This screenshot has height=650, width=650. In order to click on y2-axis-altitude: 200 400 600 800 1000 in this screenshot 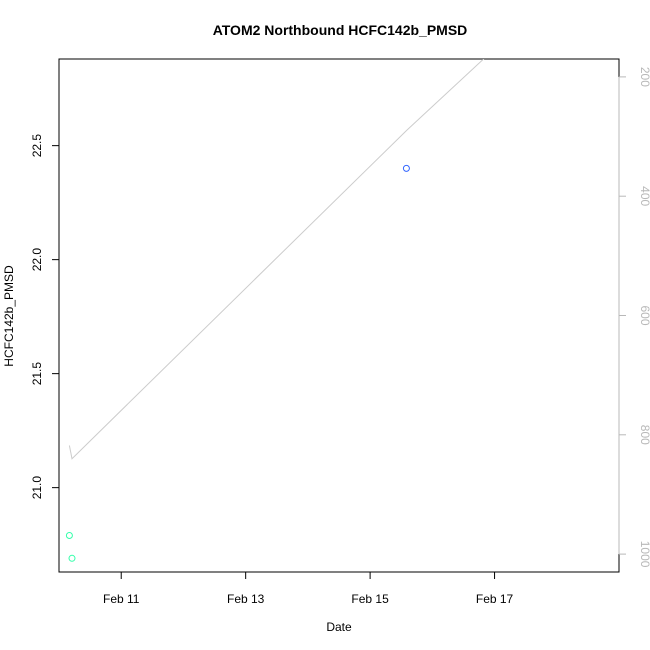, I will do `click(634, 317)`.